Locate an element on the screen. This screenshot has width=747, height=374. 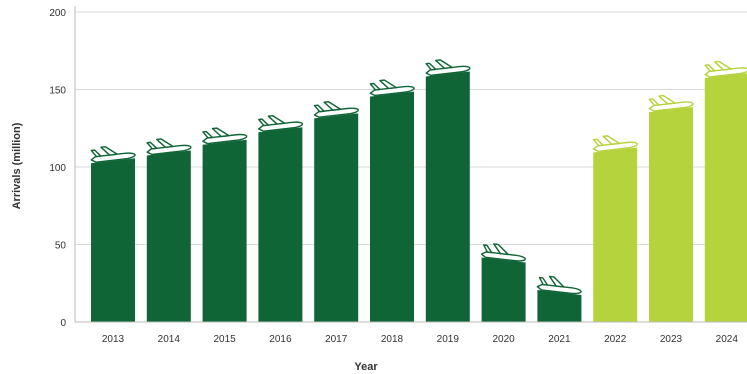
bar-2014 is located at coordinates (168, 236).